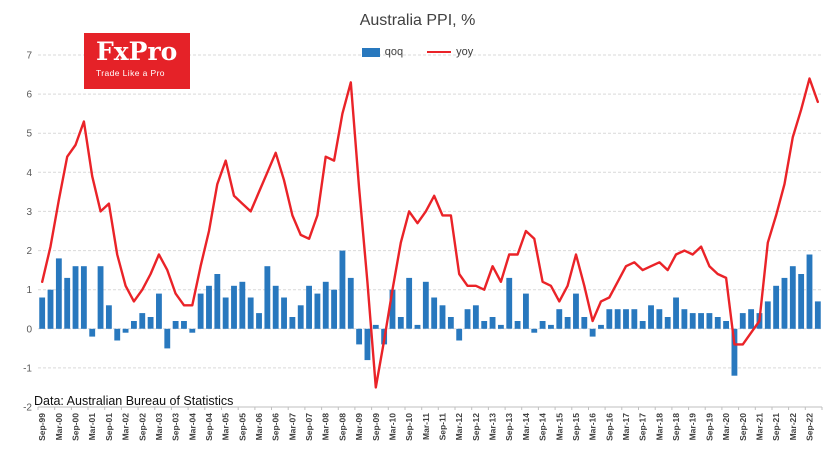 The image size is (835, 470). I want to click on x-axis-label: Mar-04, so click(192, 427).